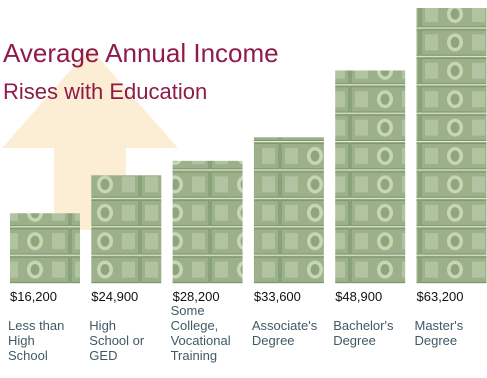 The image size is (487, 378). What do you see at coordinates (277, 296) in the screenshot?
I see `value-label-4: $33,600` at bounding box center [277, 296].